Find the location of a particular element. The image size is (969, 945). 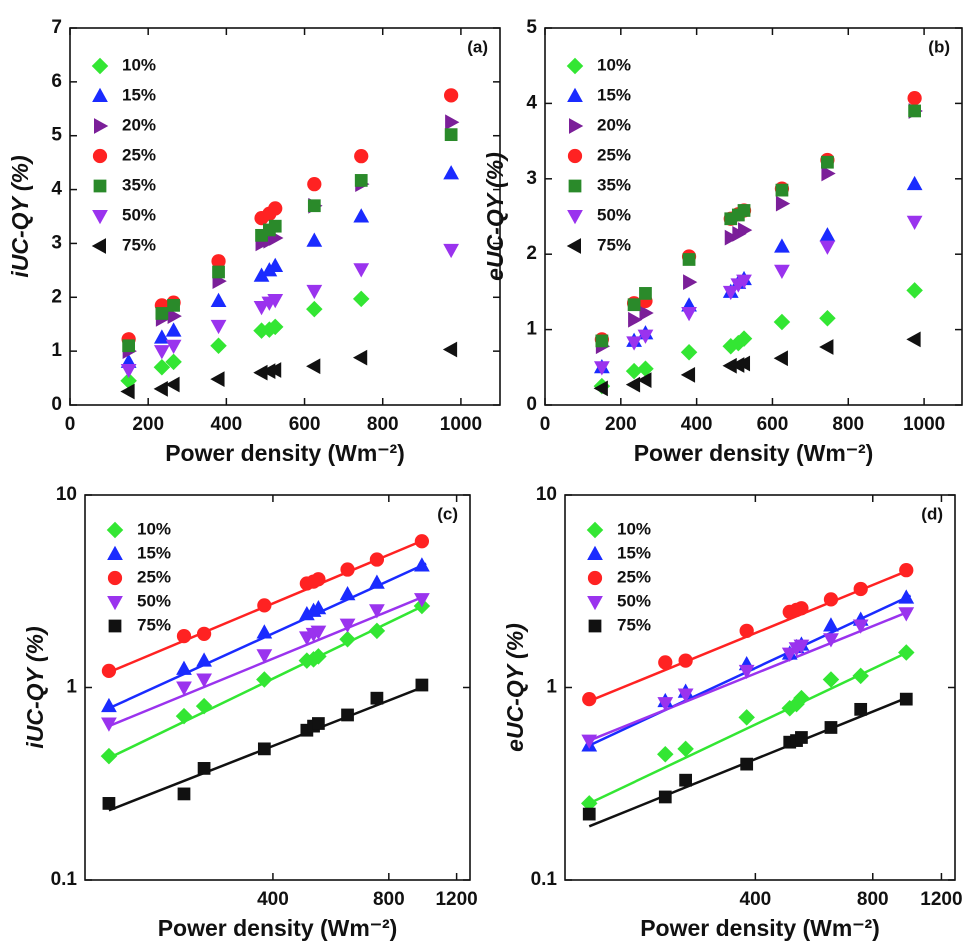

legend-entry: 25% is located at coordinates (614, 154).